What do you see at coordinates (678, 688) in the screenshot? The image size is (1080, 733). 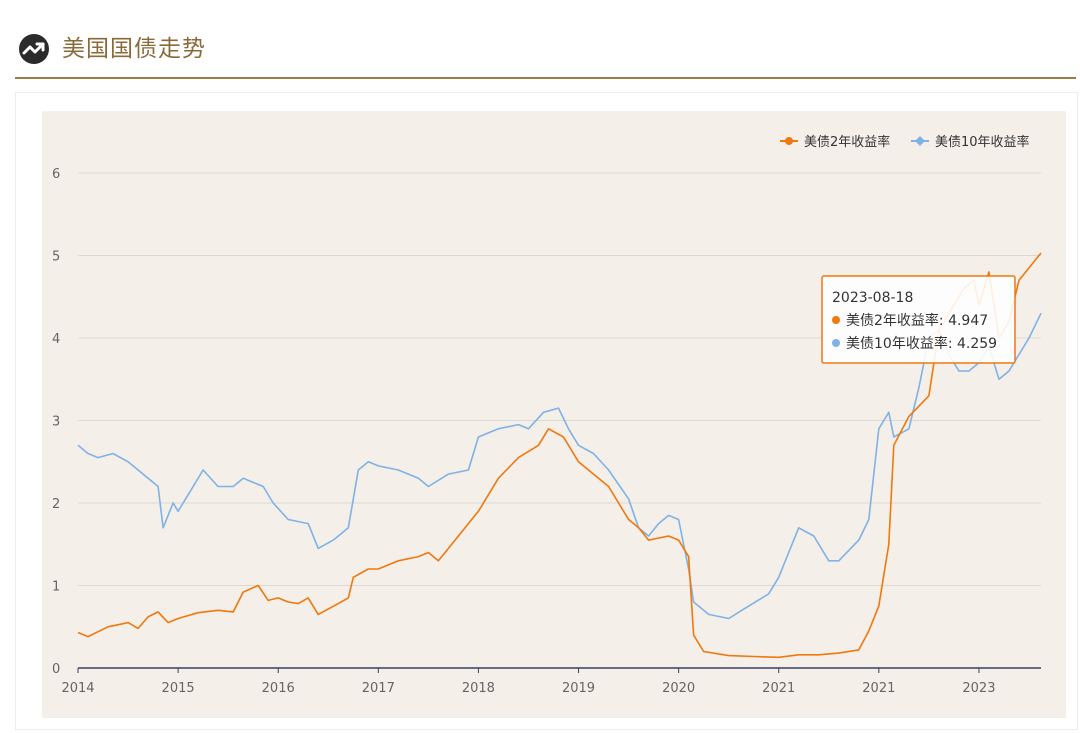 I see `x-tick-label: 2020` at bounding box center [678, 688].